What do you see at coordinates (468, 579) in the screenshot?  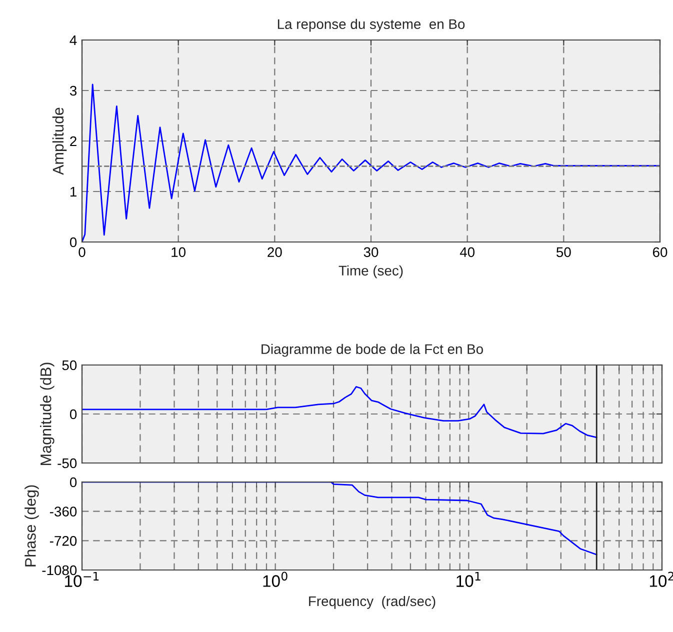 I see `x-tick-label: 10$^{1}$` at bounding box center [468, 579].